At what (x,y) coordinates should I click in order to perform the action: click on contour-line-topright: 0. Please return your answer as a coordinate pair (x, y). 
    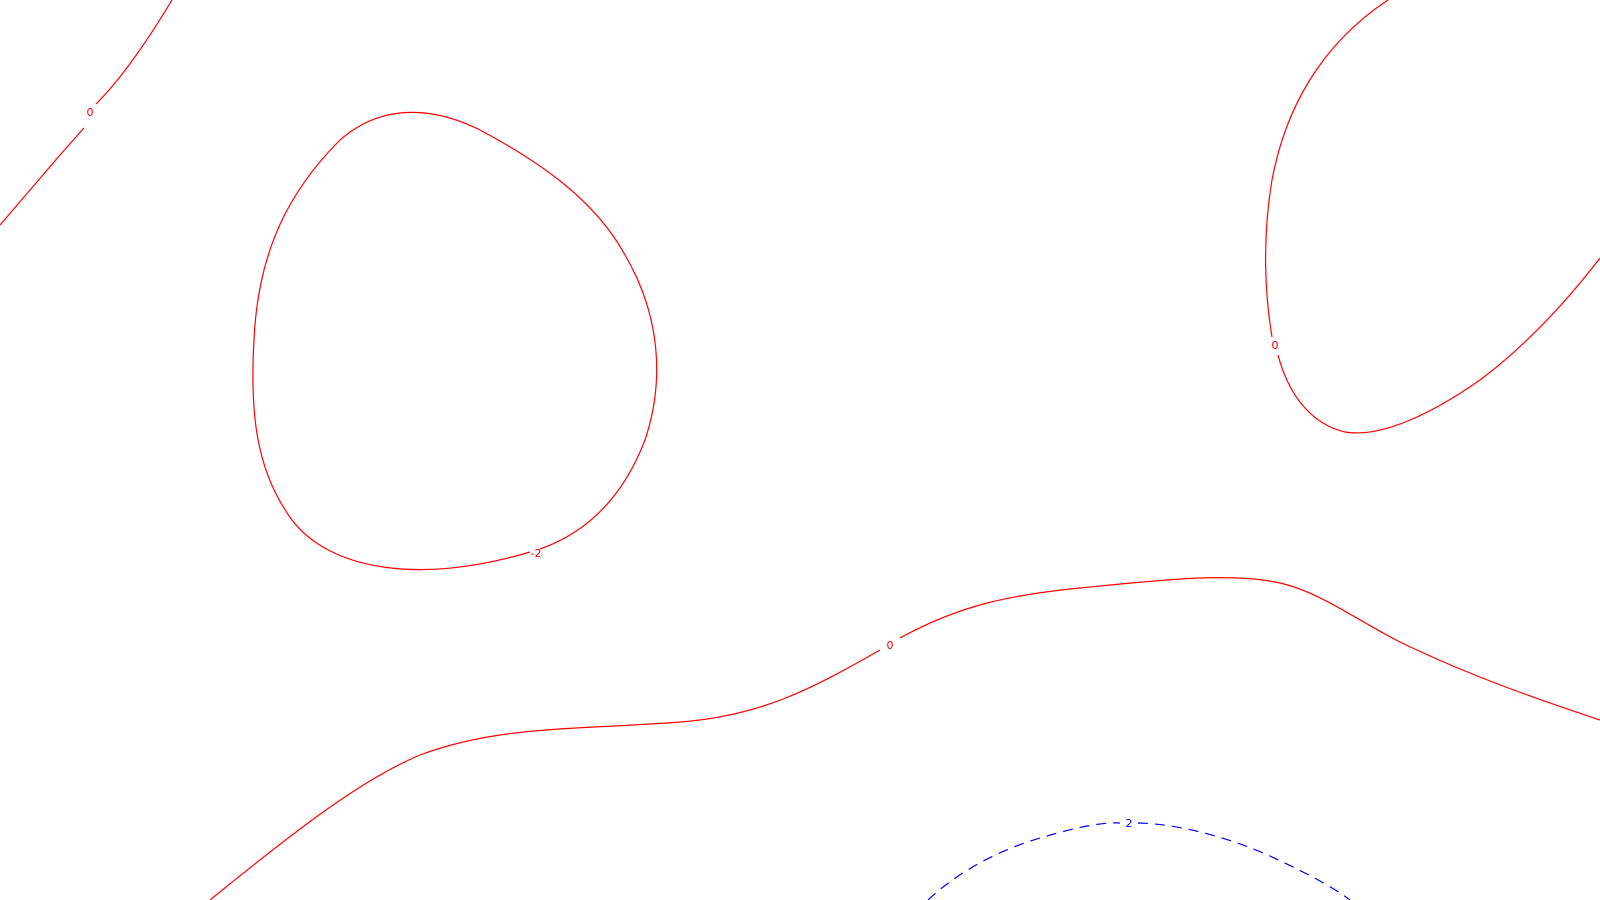
    Looking at the image, I should click on (1432, 217).